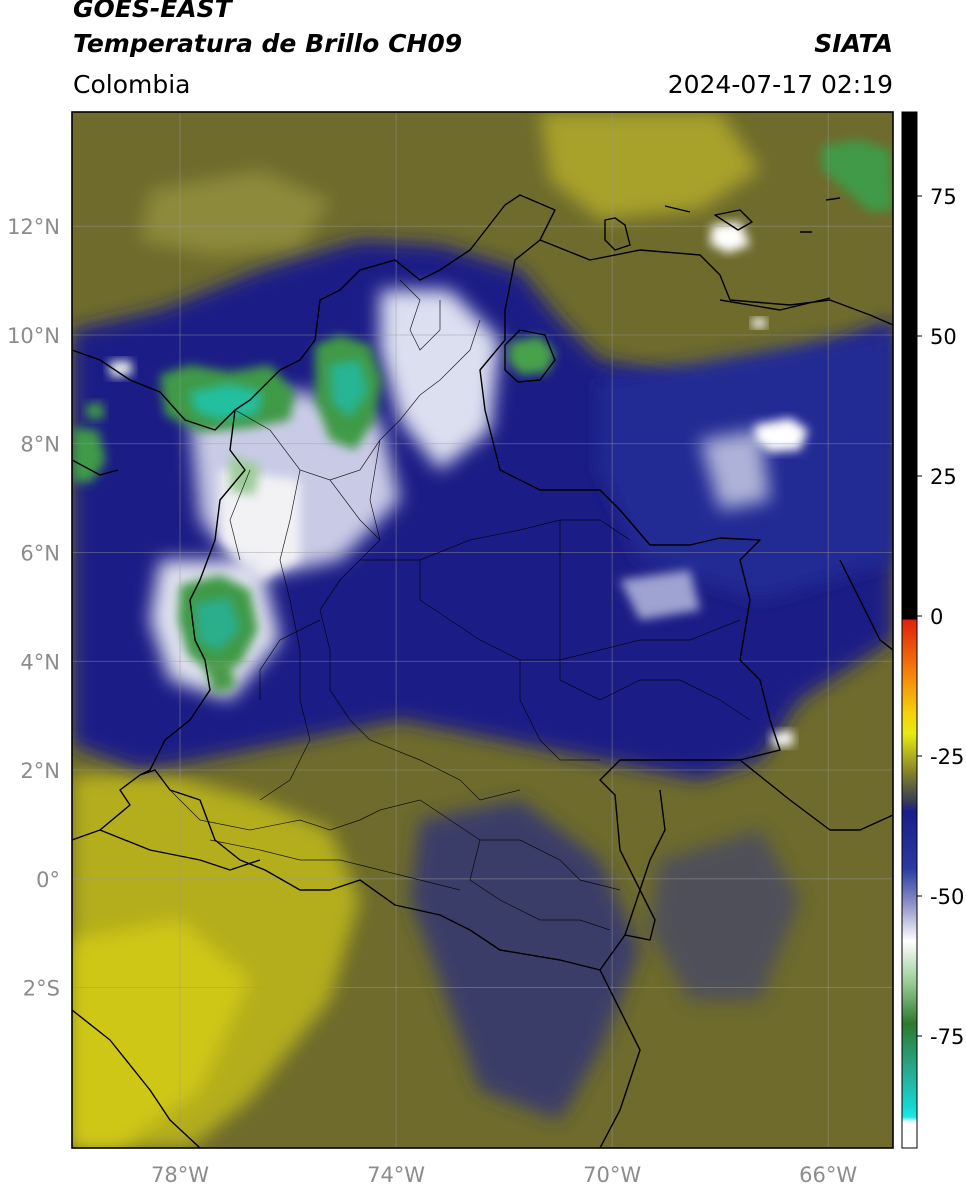 The width and height of the screenshot is (966, 1190). Describe the element at coordinates (48, 880) in the screenshot. I see `lat-tick-label: 0°` at that location.